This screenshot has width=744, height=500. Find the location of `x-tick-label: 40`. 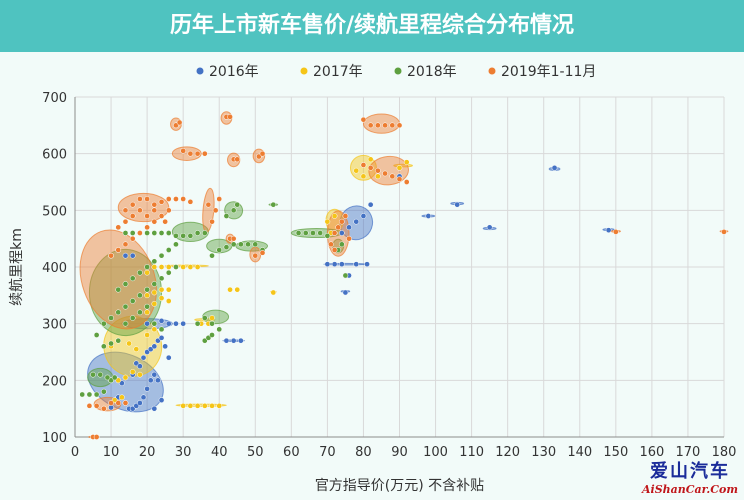

x-tick-label: 40 is located at coordinates (219, 452).